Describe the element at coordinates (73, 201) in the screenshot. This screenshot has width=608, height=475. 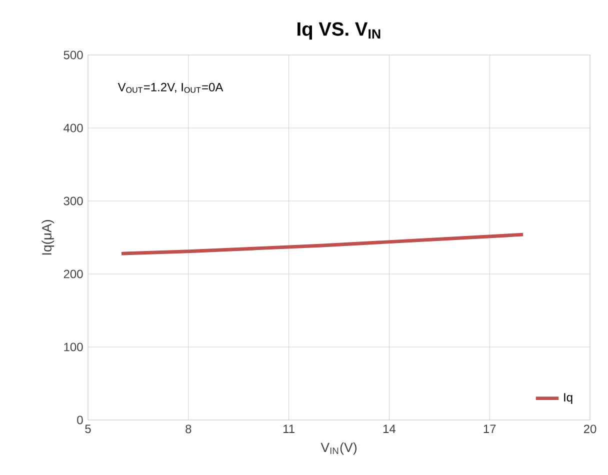
I see `y-tick-label: 300` at that location.